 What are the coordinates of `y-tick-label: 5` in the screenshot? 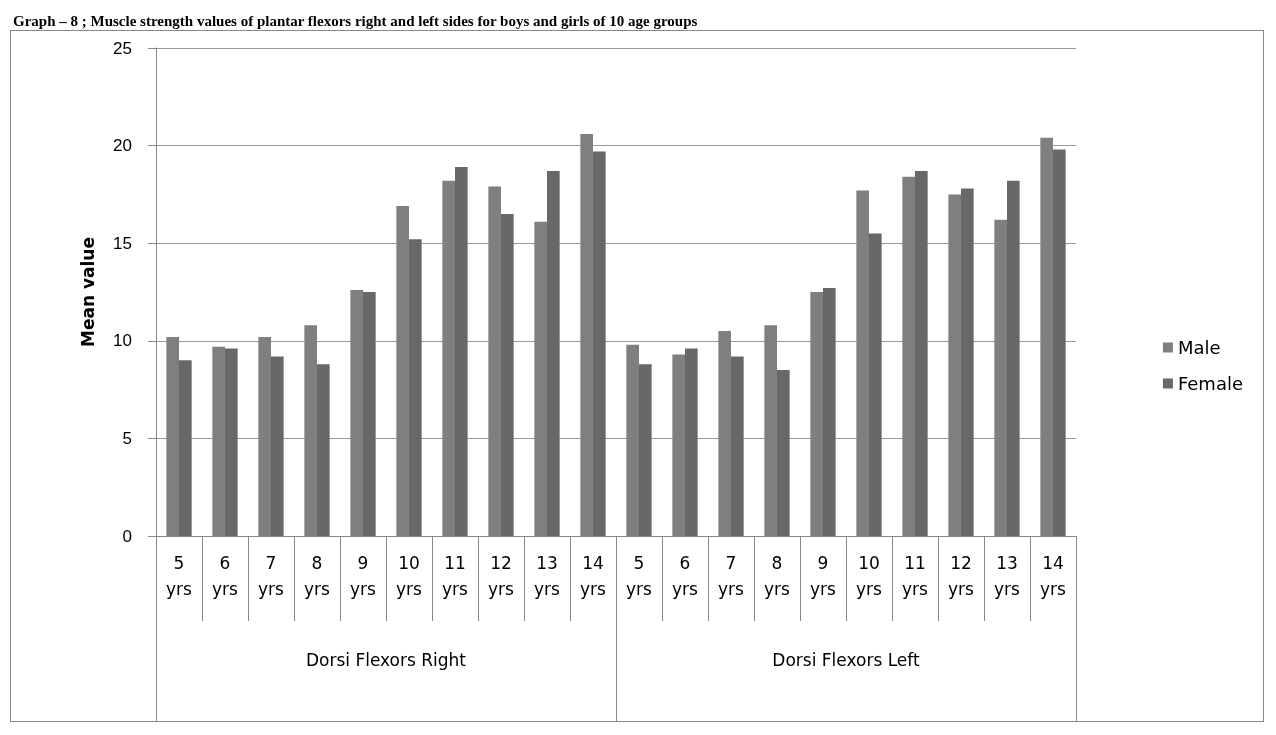 It's located at (127, 438).